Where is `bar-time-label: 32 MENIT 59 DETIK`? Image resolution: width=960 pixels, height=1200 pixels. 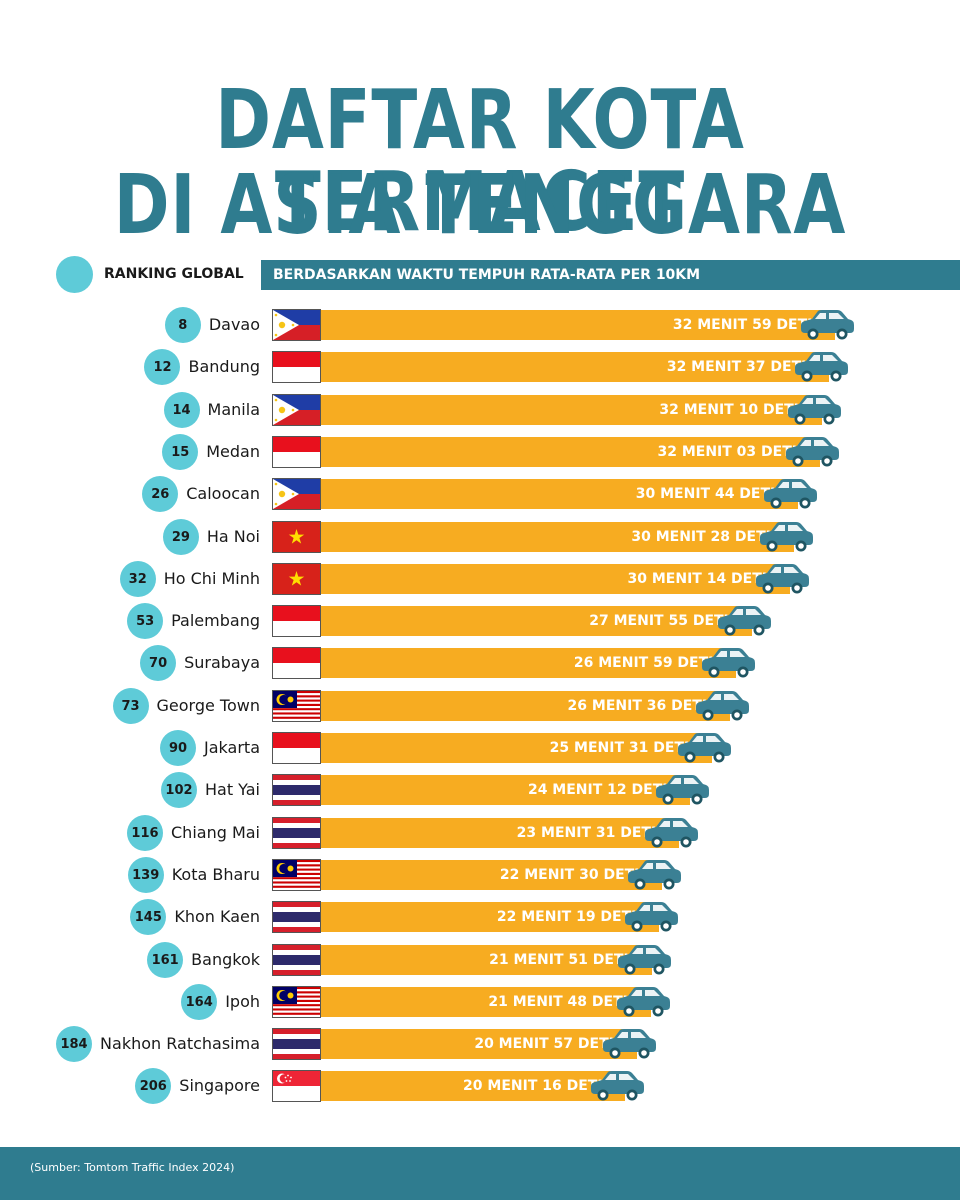
bar-time-label: 32 MENIT 59 DETIK is located at coordinates (748, 325).